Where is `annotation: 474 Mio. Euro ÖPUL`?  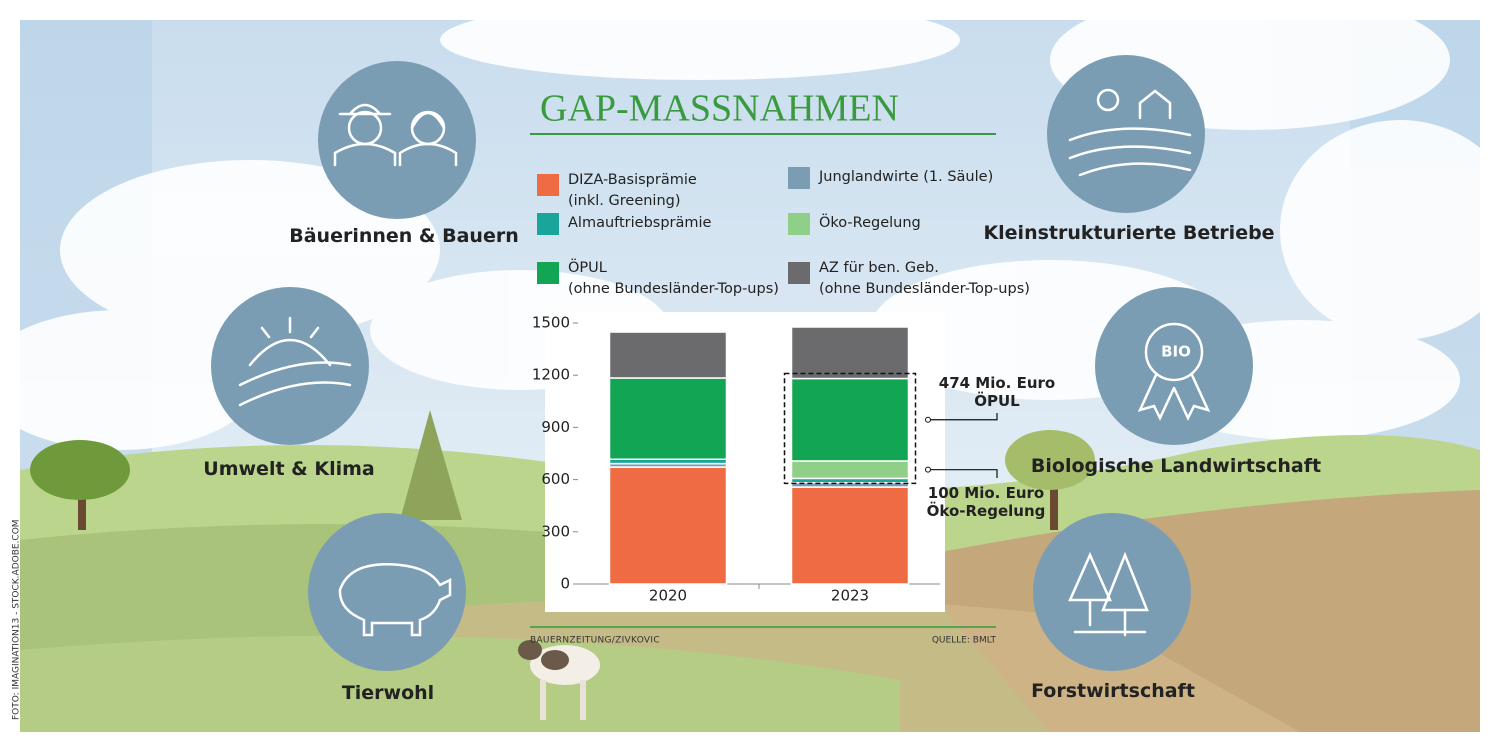 annotation: 474 Mio. Euro ÖPUL is located at coordinates (997, 392).